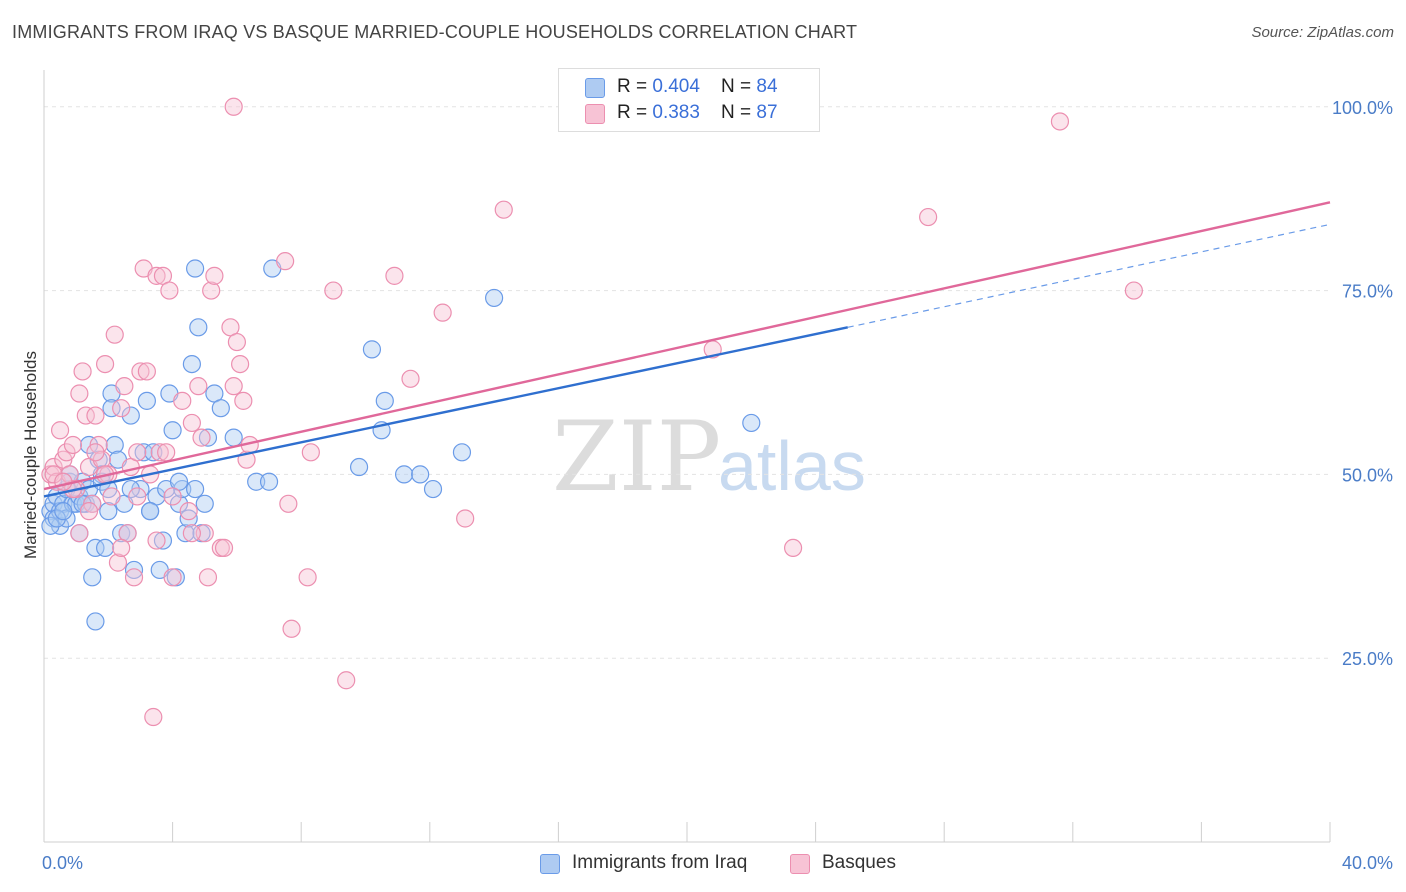 The height and width of the screenshot is (892, 1406). What do you see at coordinates (595, 88) in the screenshot?
I see `legend-swatch-iraq` at bounding box center [595, 88].